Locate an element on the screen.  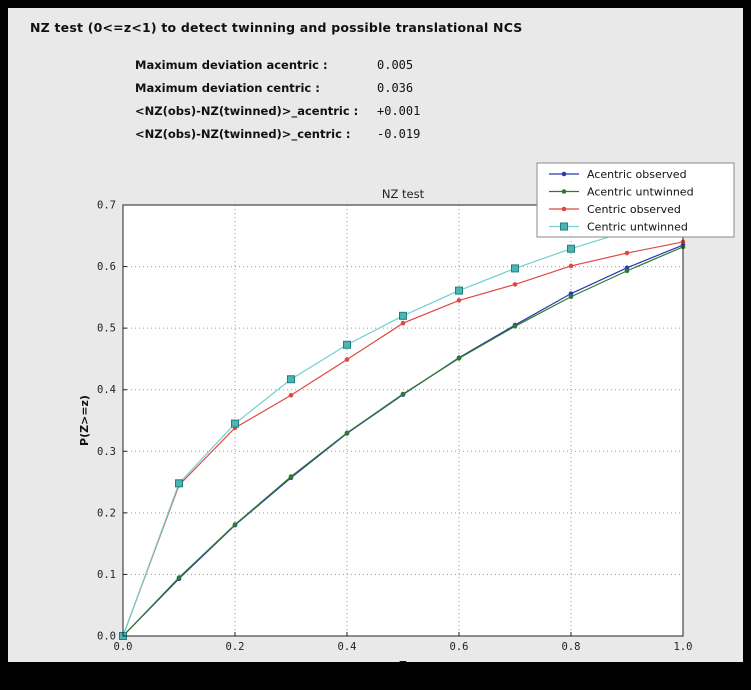
y-tick-label: 0.1 is located at coordinates (106, 575).